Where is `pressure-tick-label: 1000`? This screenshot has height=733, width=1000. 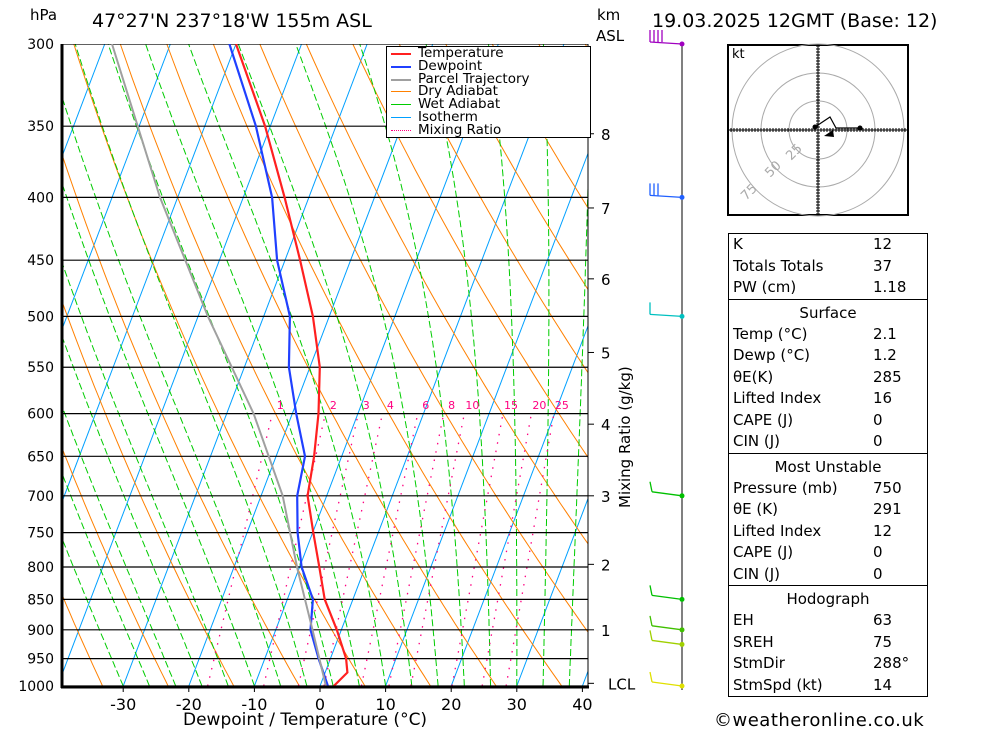 pressure-tick-label: 1000 is located at coordinates (36, 687).